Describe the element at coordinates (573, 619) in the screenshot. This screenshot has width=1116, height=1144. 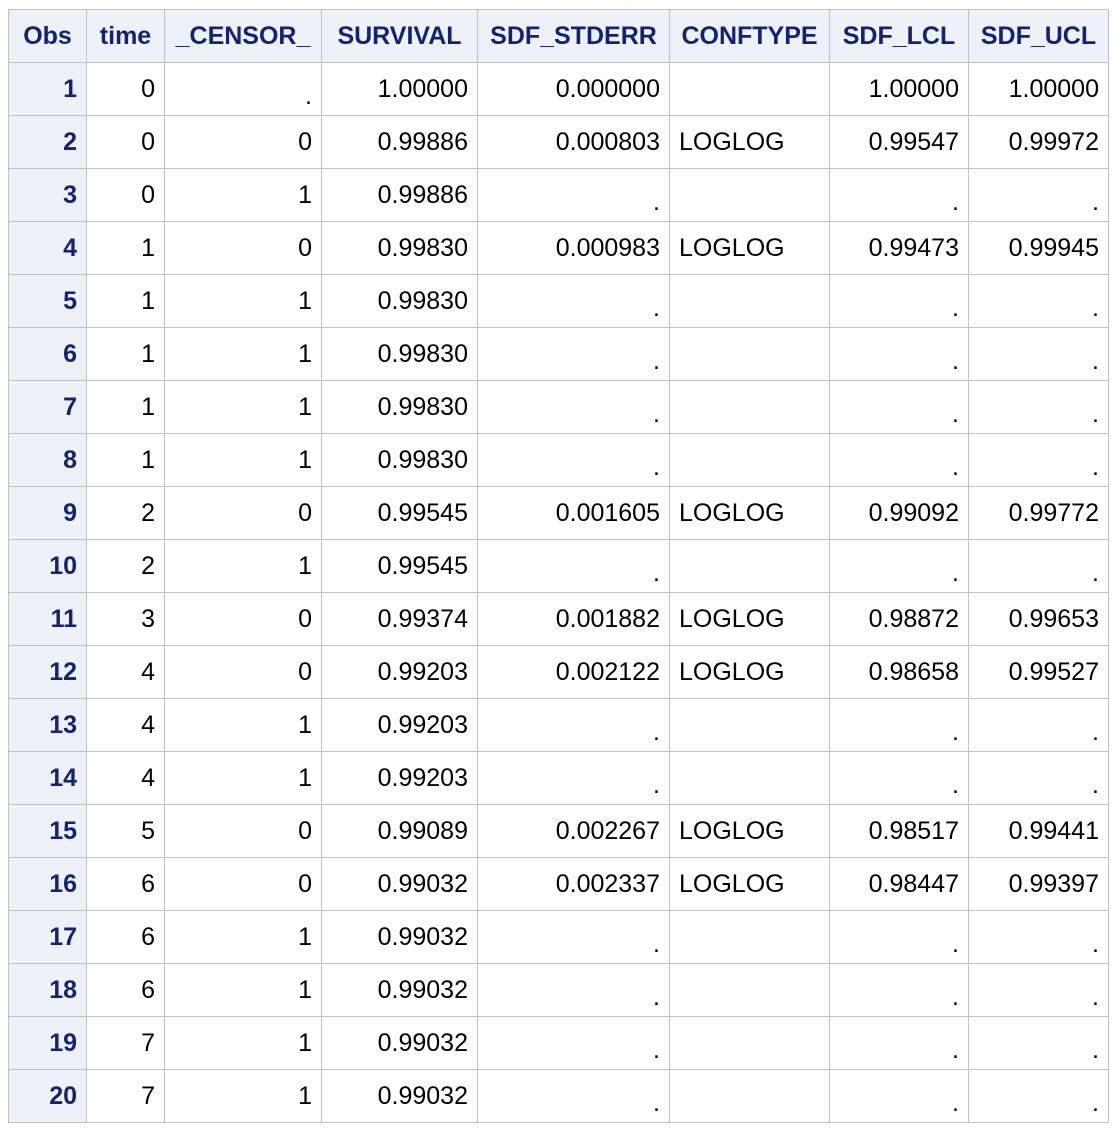
I see `sdf-stderr-cell: 0.001882` at that location.